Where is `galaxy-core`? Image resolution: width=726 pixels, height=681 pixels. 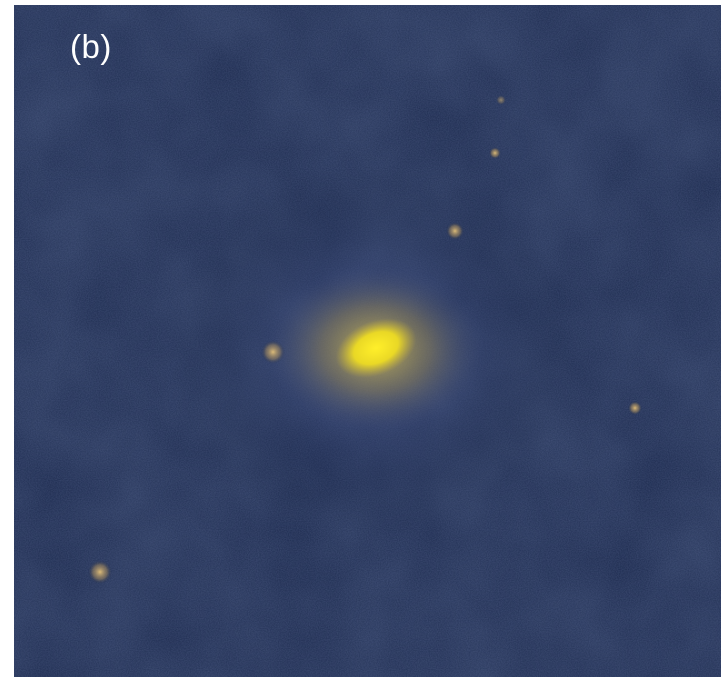 galaxy-core is located at coordinates (376, 348).